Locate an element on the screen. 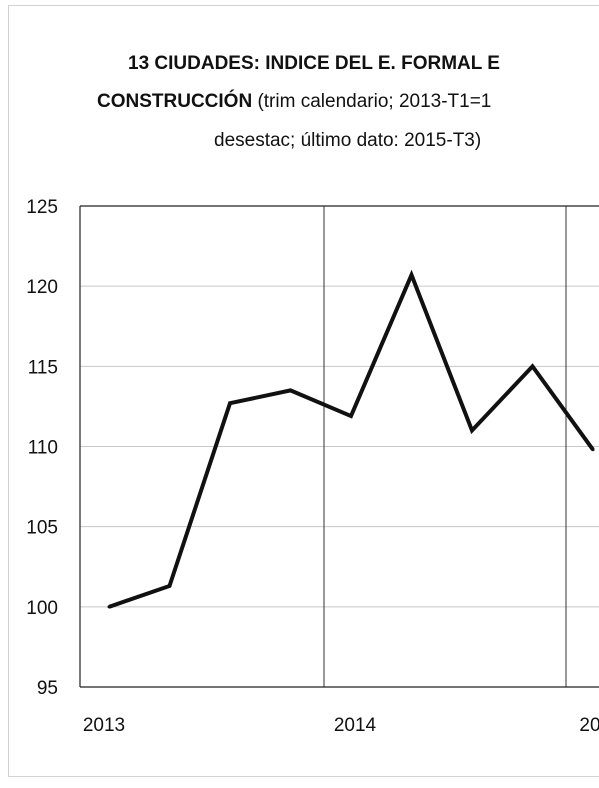  chart-title-line-2: CONSTRUCCIÓN (trim calendario; 2013-T1=1 is located at coordinates (294, 102).